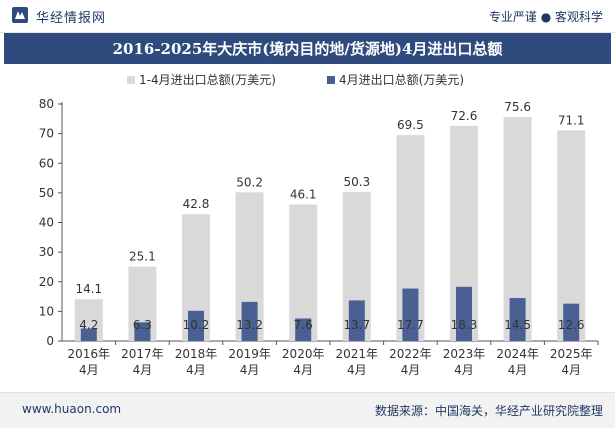 The width and height of the screenshot is (615, 428). What do you see at coordinates (46, 193) in the screenshot?
I see `y-tick-label: 50` at bounding box center [46, 193].